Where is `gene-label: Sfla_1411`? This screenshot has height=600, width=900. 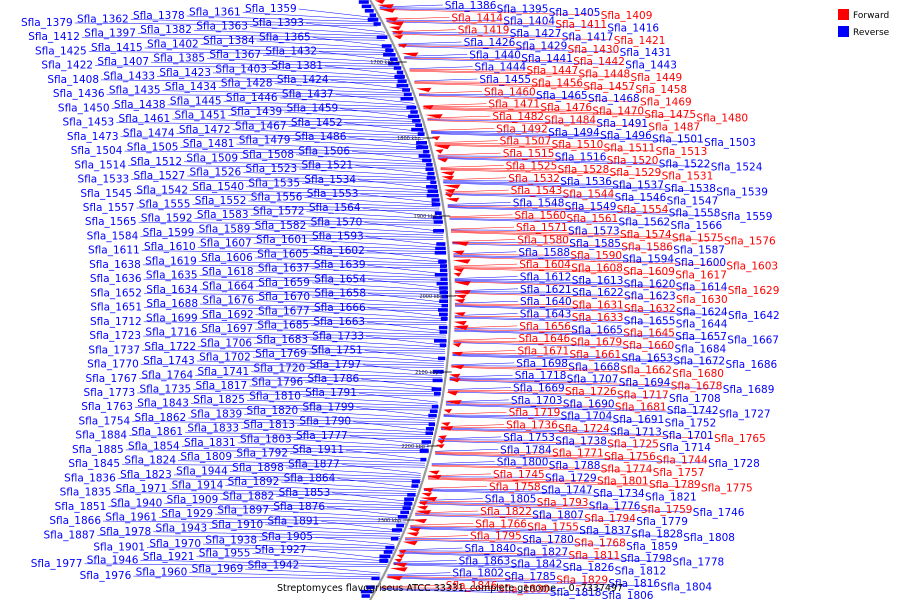
gene-label: Sfla_1411 is located at coordinates (581, 25).